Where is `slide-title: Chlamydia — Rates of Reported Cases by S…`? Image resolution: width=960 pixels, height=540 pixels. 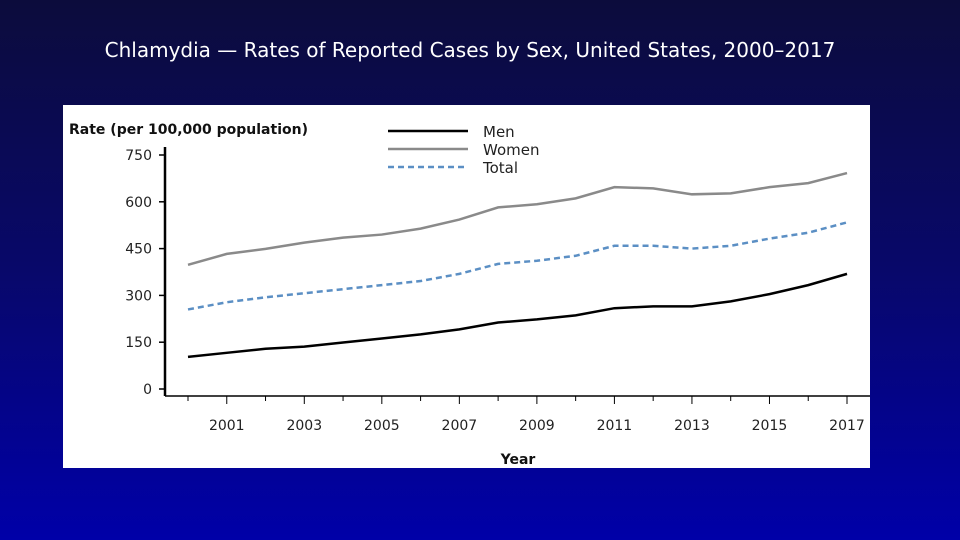
slide-title: Chlamydia — Rates of Reported Cases by S… is located at coordinates (470, 50).